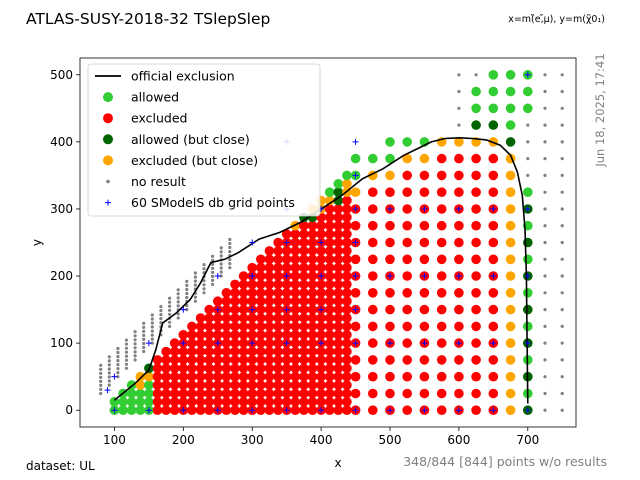  Describe the element at coordinates (108, 118) in the screenshot. I see `legend-excluded-swatch` at that location.